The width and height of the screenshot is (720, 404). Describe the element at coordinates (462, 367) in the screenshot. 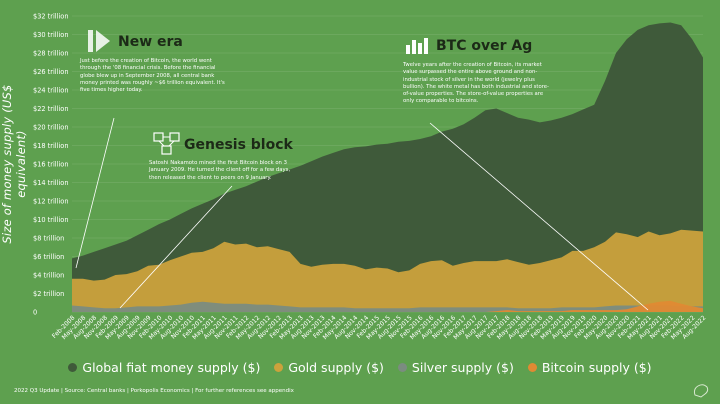

I see `legend-label: Silver supply ($)` at that location.